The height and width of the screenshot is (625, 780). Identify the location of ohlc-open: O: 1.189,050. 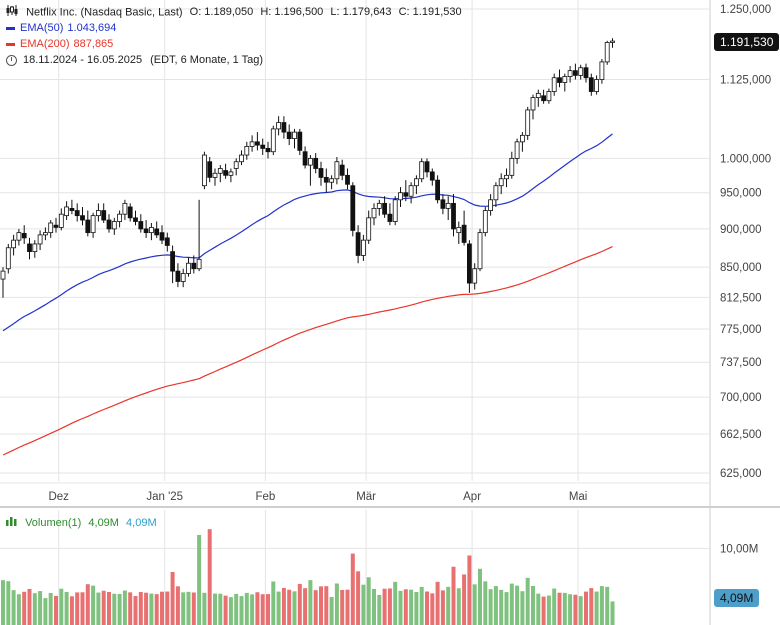
(221, 12).